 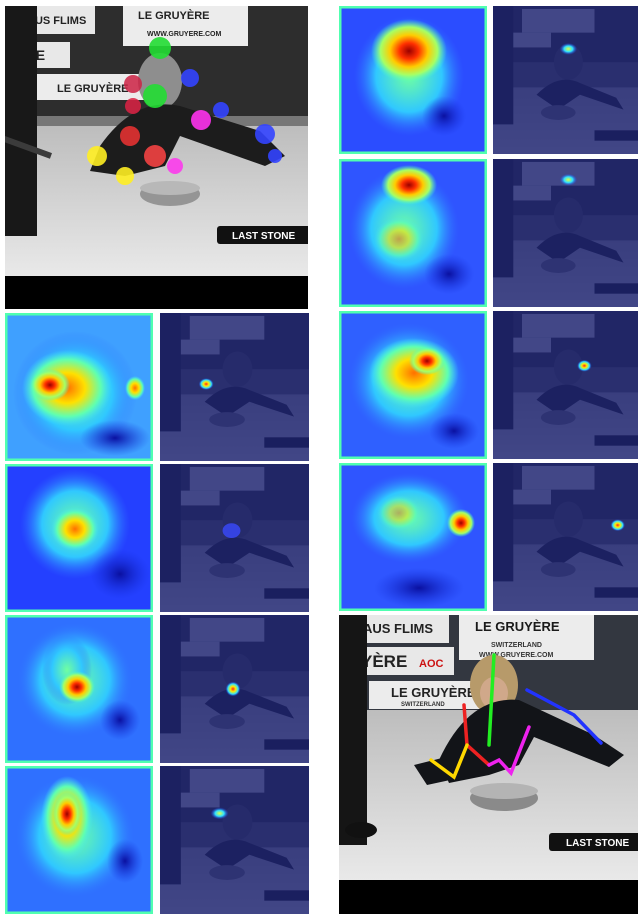 I want to click on last-stone-caption: LAST STONE, so click(x=263, y=236).